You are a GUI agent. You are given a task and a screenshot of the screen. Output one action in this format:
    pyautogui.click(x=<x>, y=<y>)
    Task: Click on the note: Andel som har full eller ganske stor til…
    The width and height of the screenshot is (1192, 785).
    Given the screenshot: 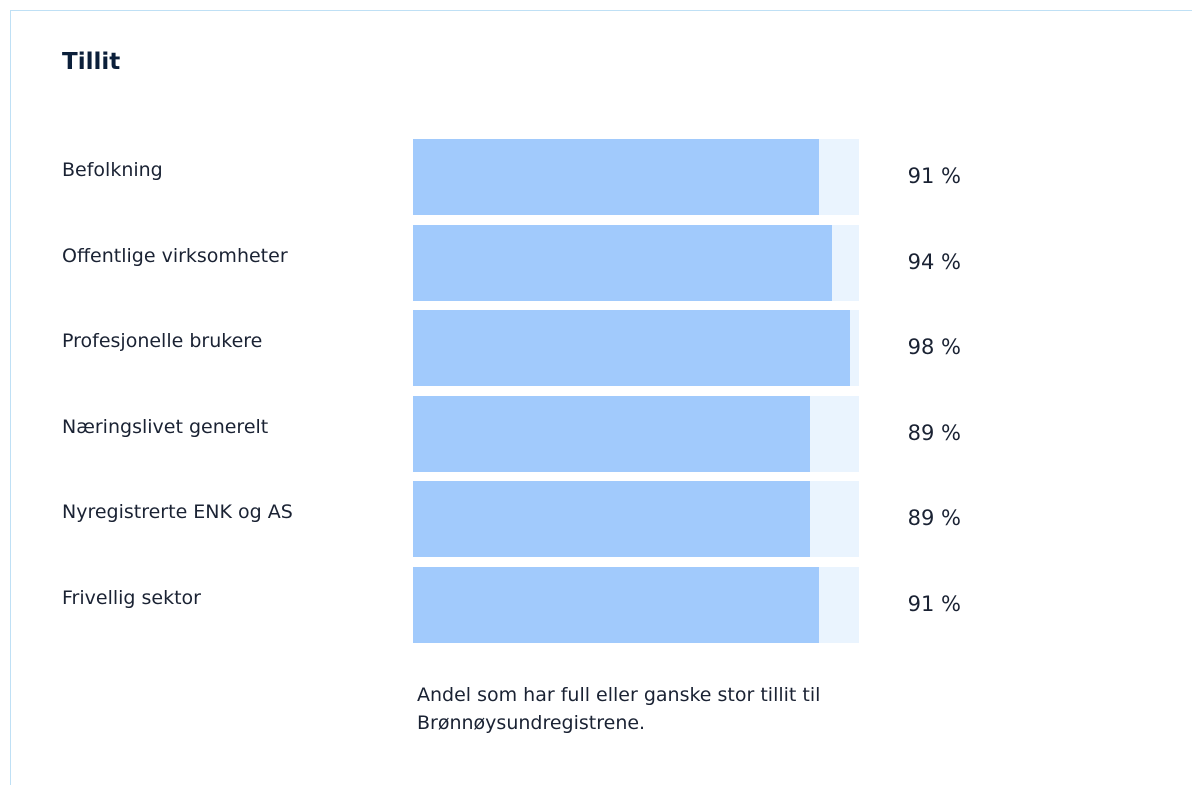 What is the action you would take?
    pyautogui.click(x=619, y=709)
    